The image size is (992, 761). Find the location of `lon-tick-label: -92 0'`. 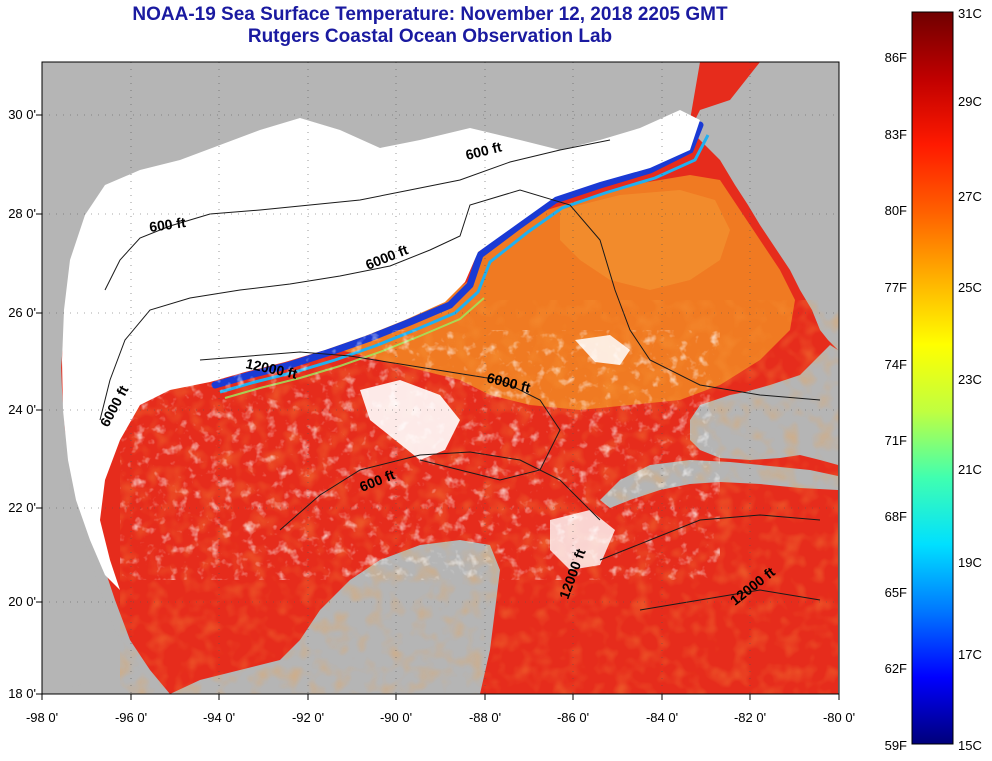

lon-tick-label: -92 0' is located at coordinates (308, 717).